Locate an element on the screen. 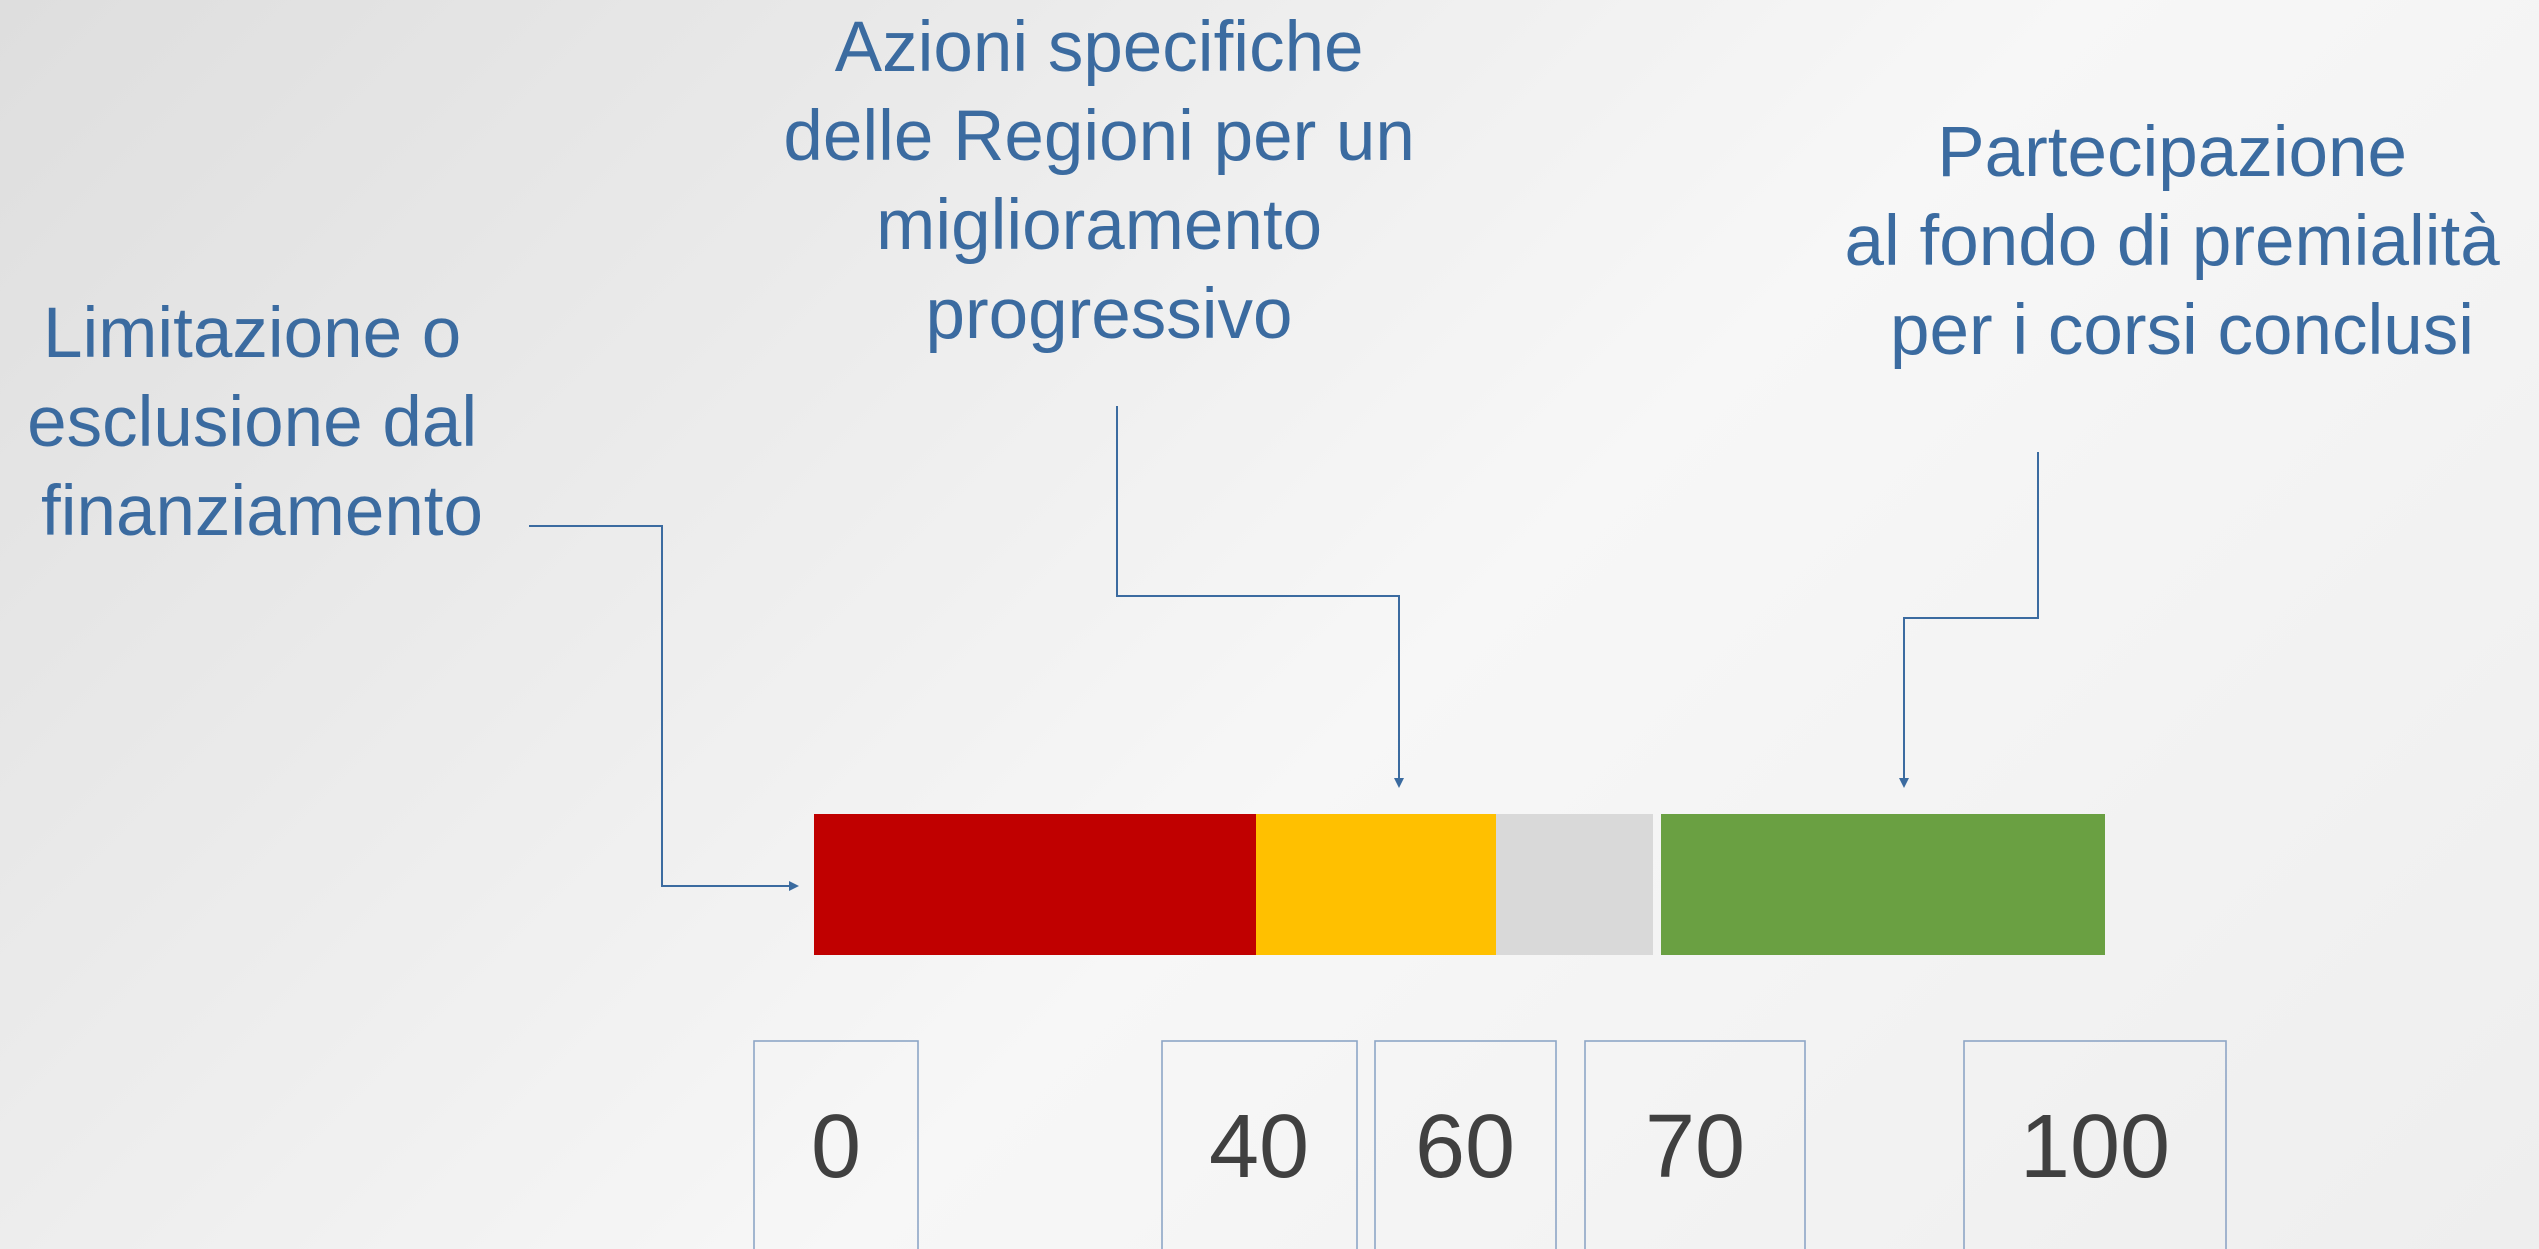  label-line: Azioni specifiche is located at coordinates (1099, 47).